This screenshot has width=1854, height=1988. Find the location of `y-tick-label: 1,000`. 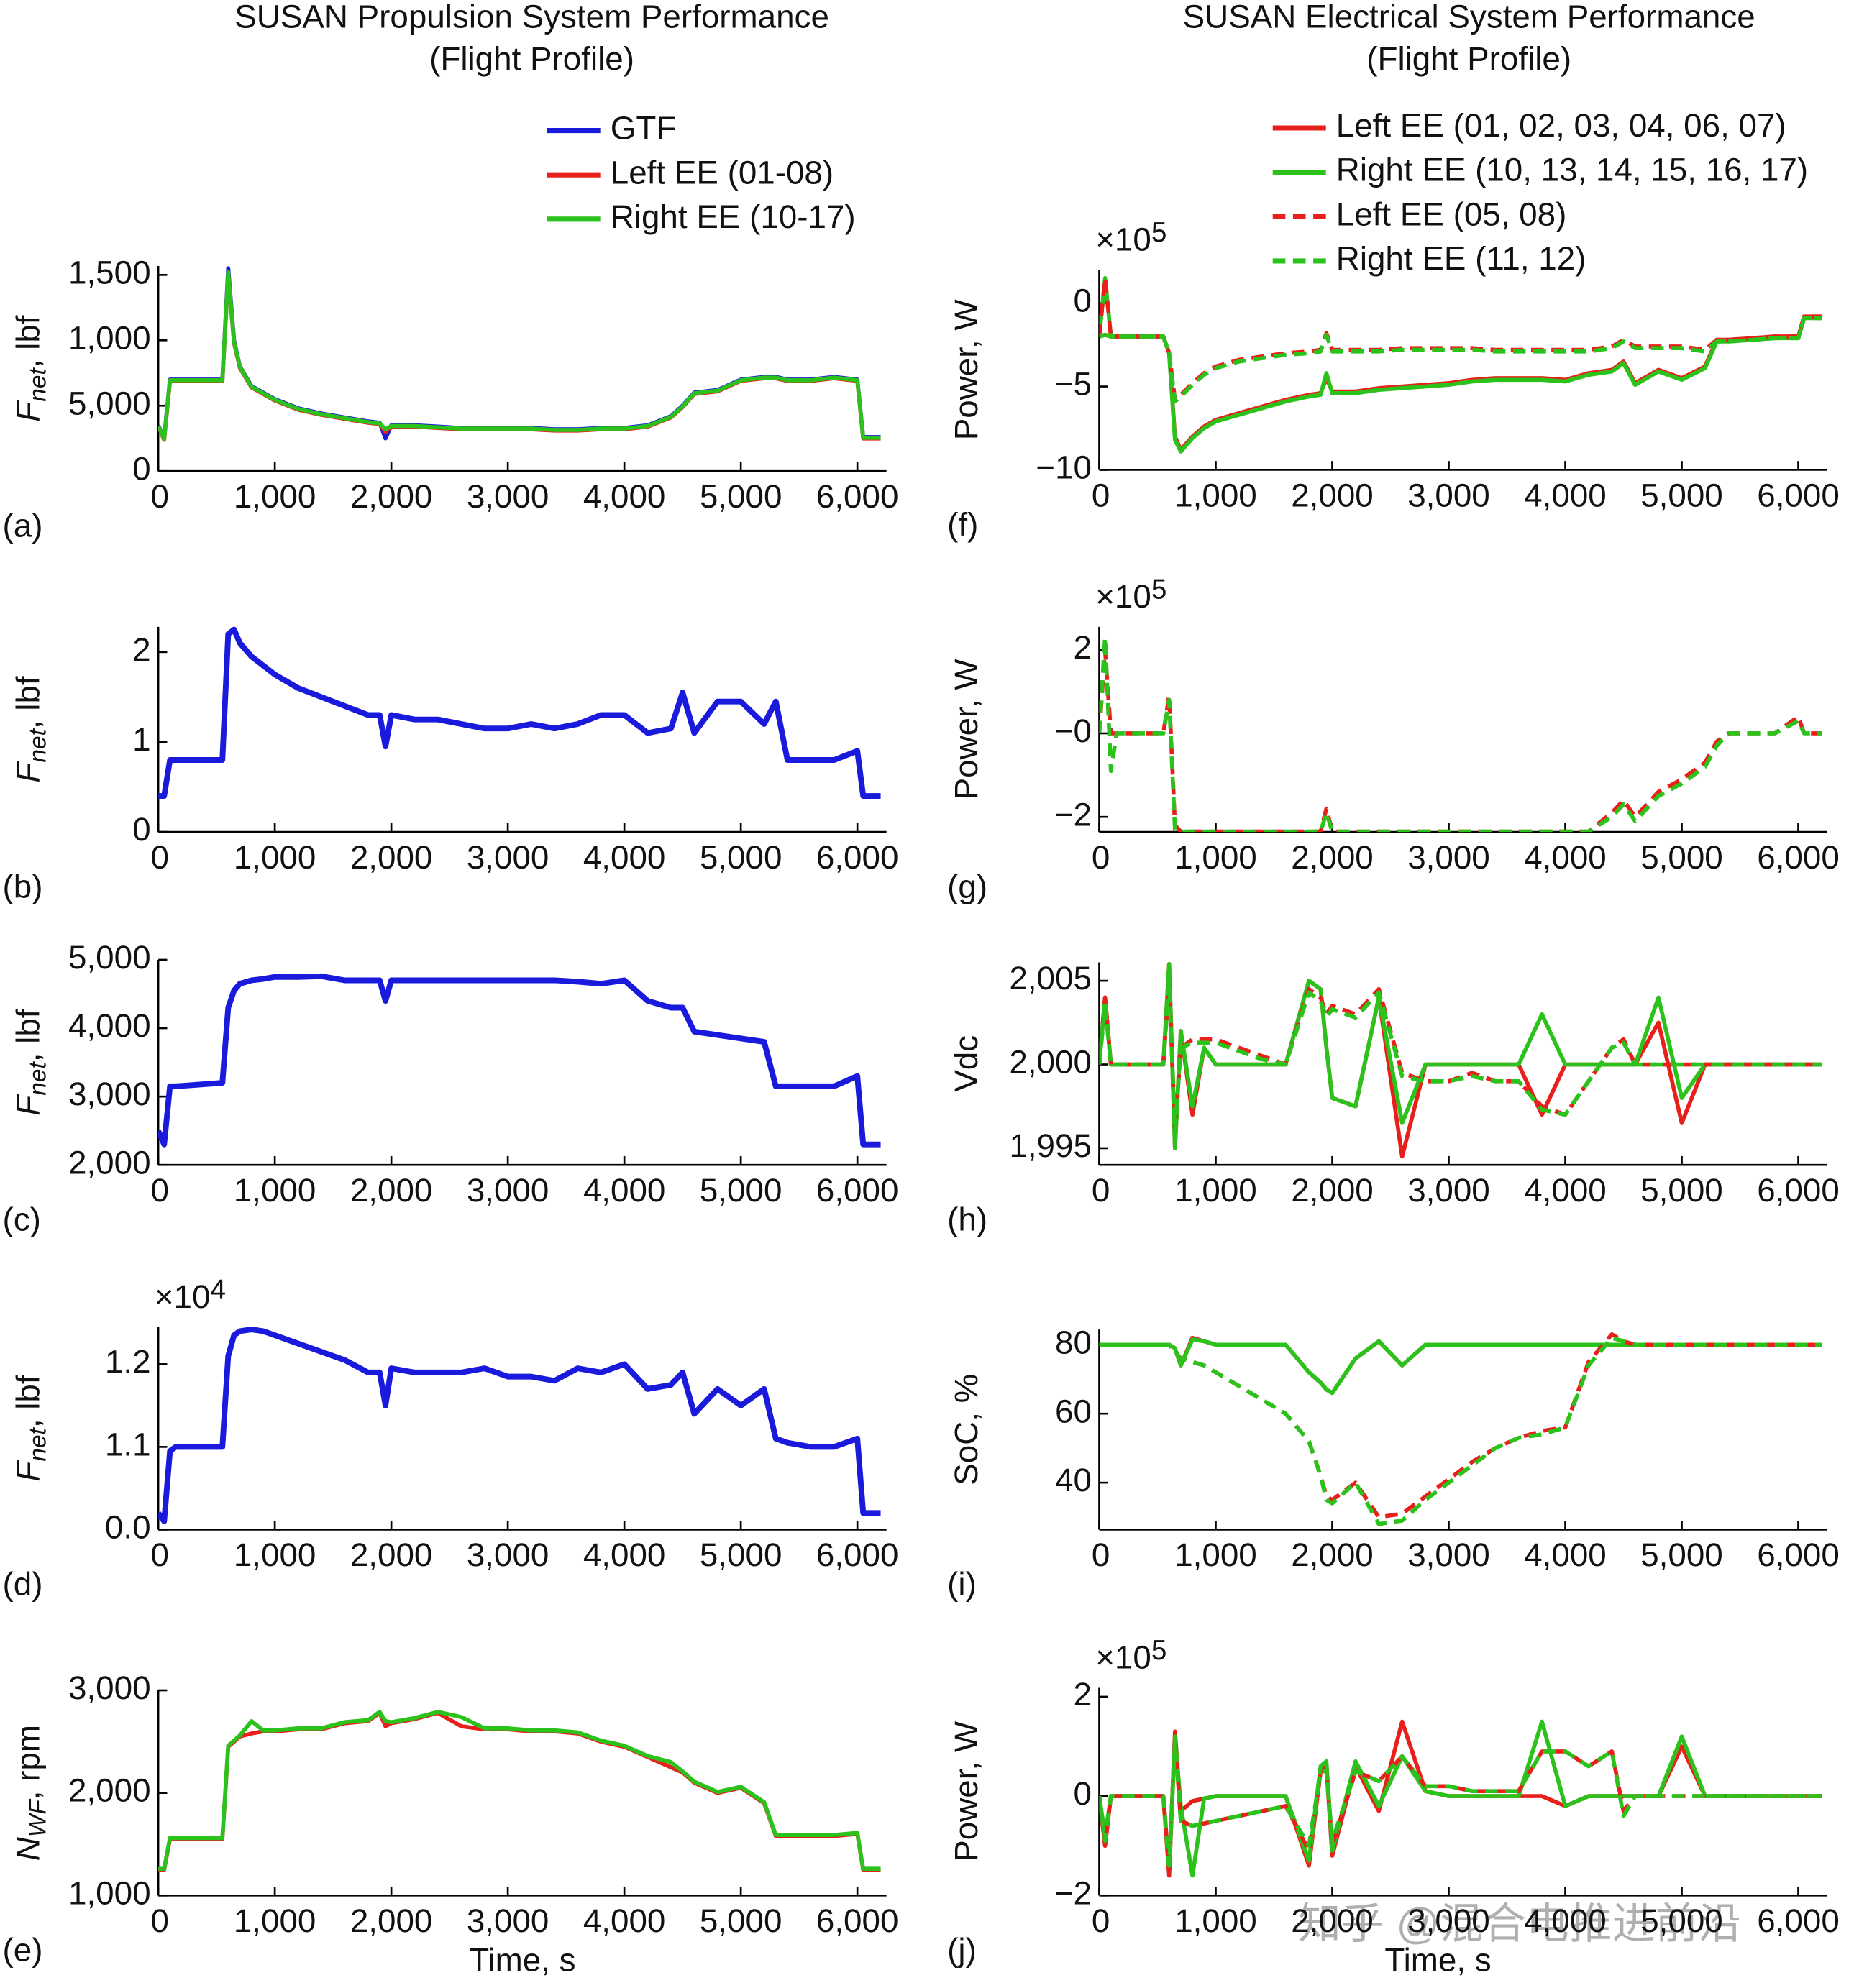

y-tick-label: 1,000 is located at coordinates (109, 337).